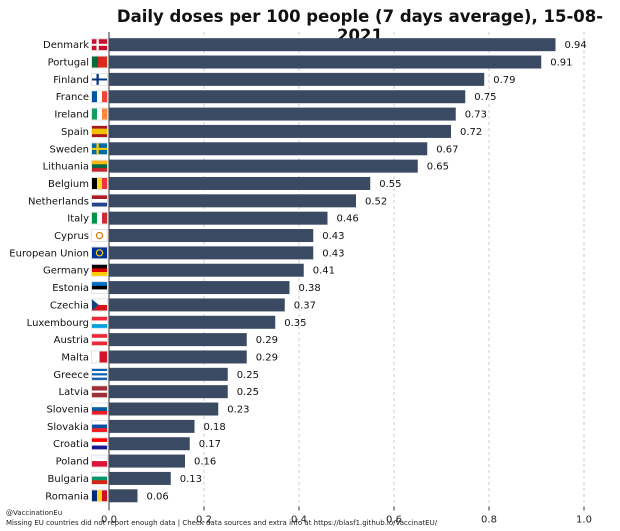 This screenshot has width=620, height=531. What do you see at coordinates (123, 496) in the screenshot?
I see `bar-romania` at bounding box center [123, 496].